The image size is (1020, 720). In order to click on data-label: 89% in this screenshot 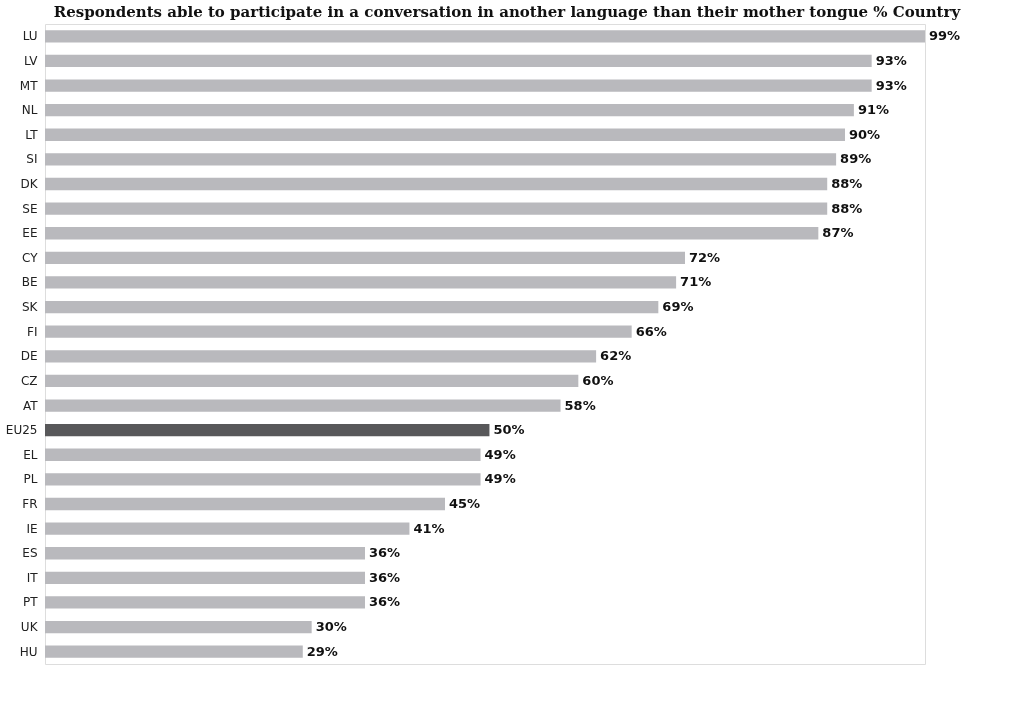, I will do `click(856, 159)`.